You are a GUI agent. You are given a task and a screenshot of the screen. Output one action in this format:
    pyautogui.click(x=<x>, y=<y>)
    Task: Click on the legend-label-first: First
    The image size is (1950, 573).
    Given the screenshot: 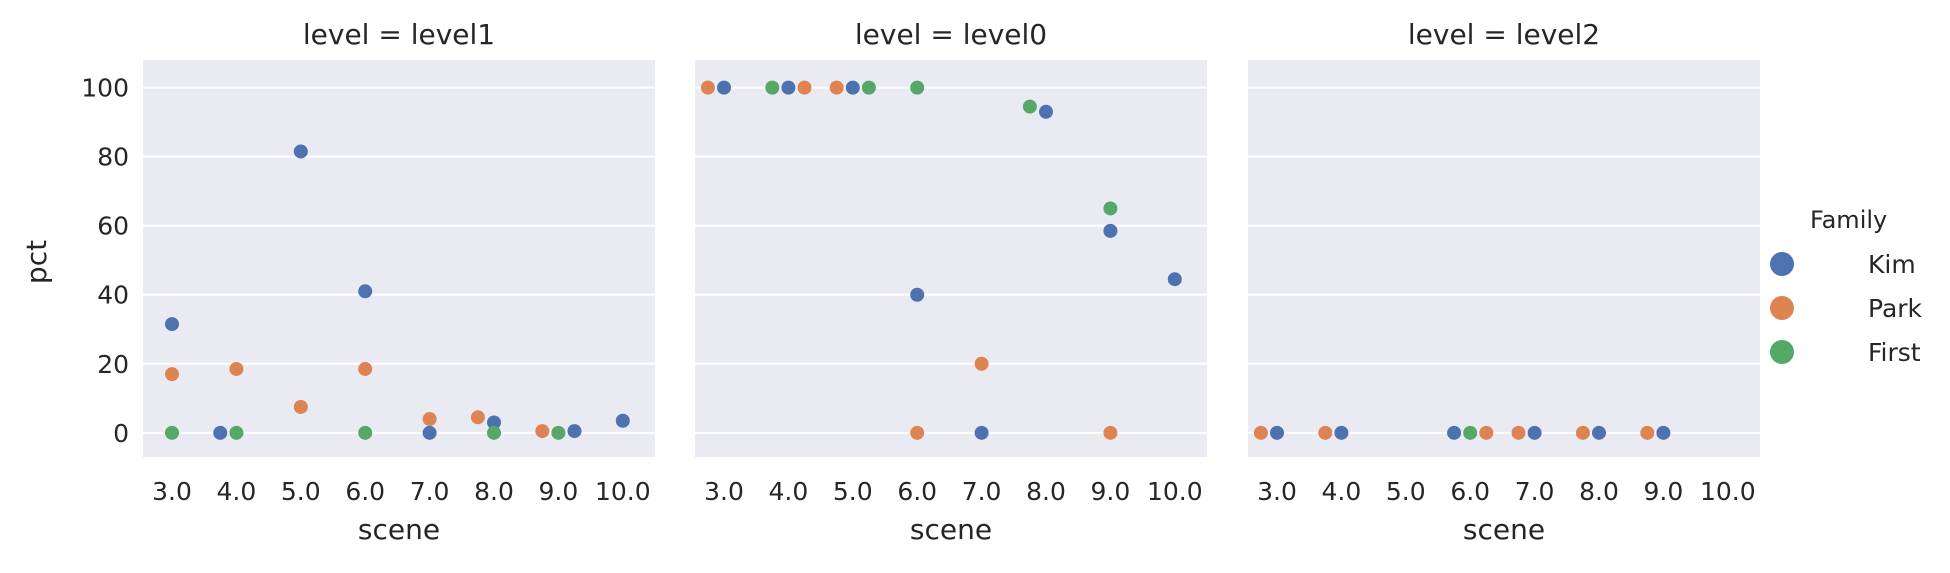 What is the action you would take?
    pyautogui.click(x=1894, y=352)
    